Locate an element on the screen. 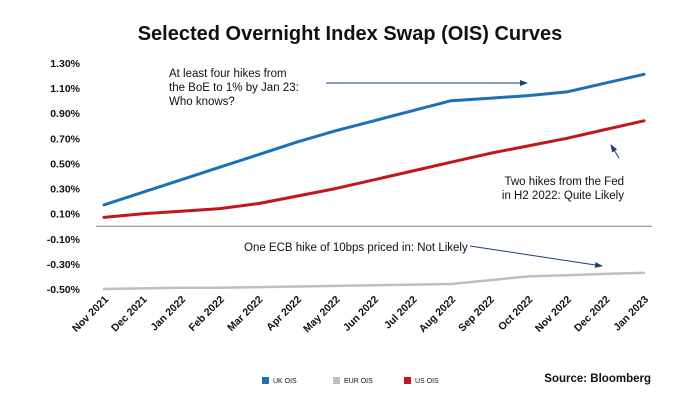 This screenshot has height=412, width=700. y-tick-label: -0.10% is located at coordinates (64, 240).